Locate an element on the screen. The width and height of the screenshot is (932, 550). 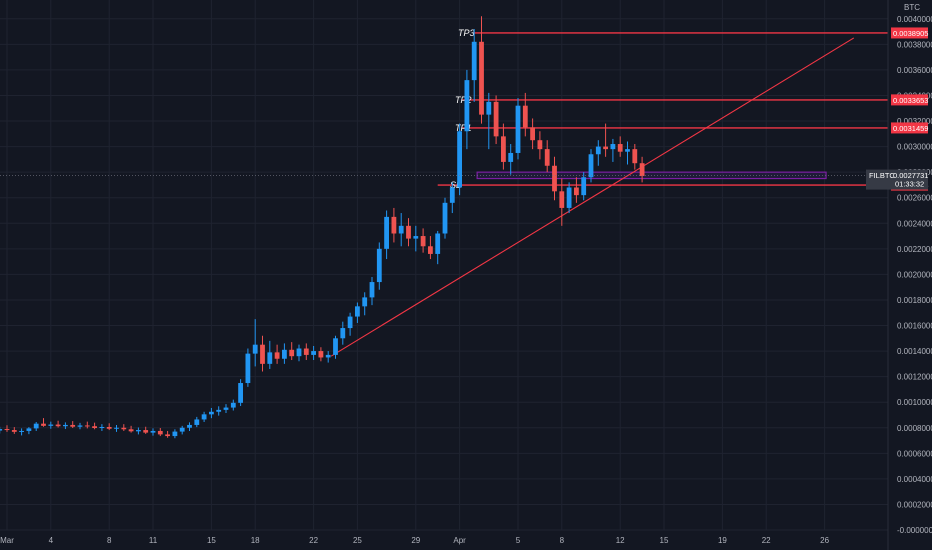
price-tag-tp3 is located at coordinates (909, 33).